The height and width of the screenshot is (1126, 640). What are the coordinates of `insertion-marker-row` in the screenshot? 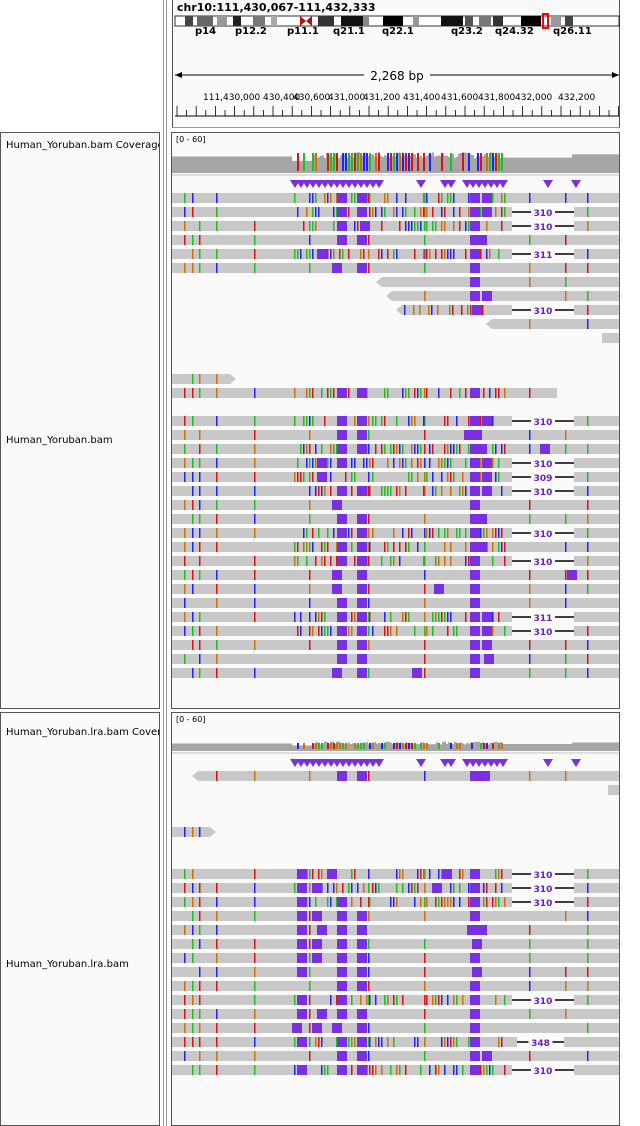 It's located at (435, 763).